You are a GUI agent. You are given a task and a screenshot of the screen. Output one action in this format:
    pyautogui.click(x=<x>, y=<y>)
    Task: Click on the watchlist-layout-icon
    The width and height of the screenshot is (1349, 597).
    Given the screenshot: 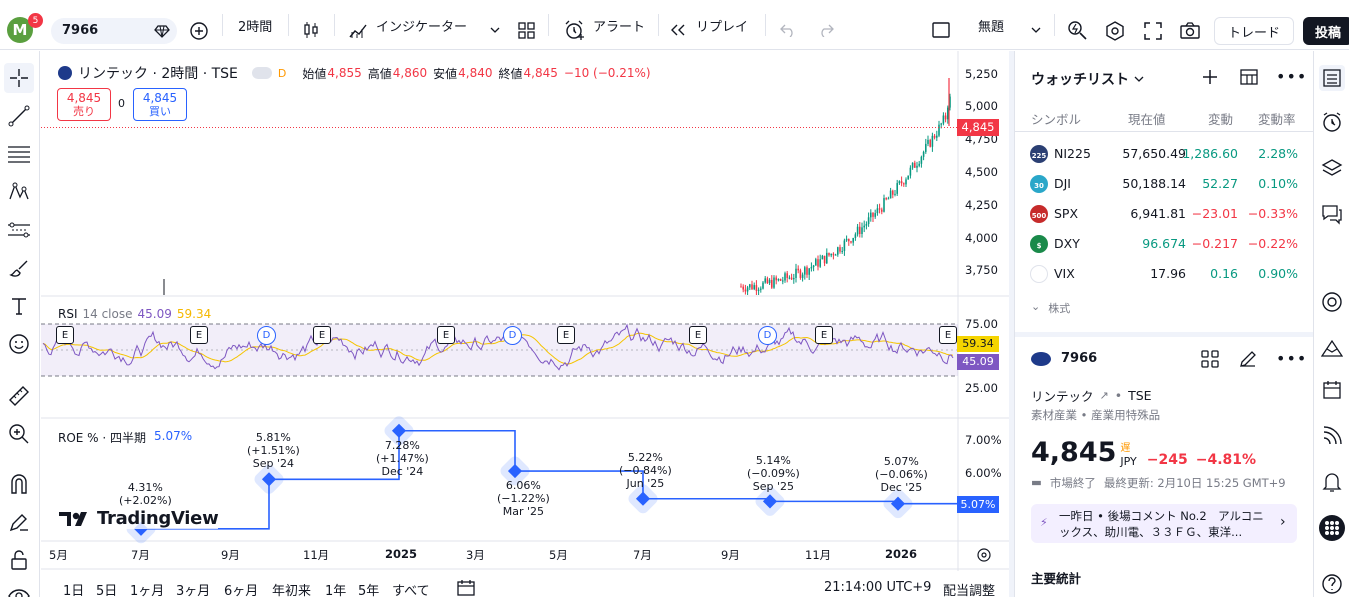 What is the action you would take?
    pyautogui.click(x=1249, y=77)
    